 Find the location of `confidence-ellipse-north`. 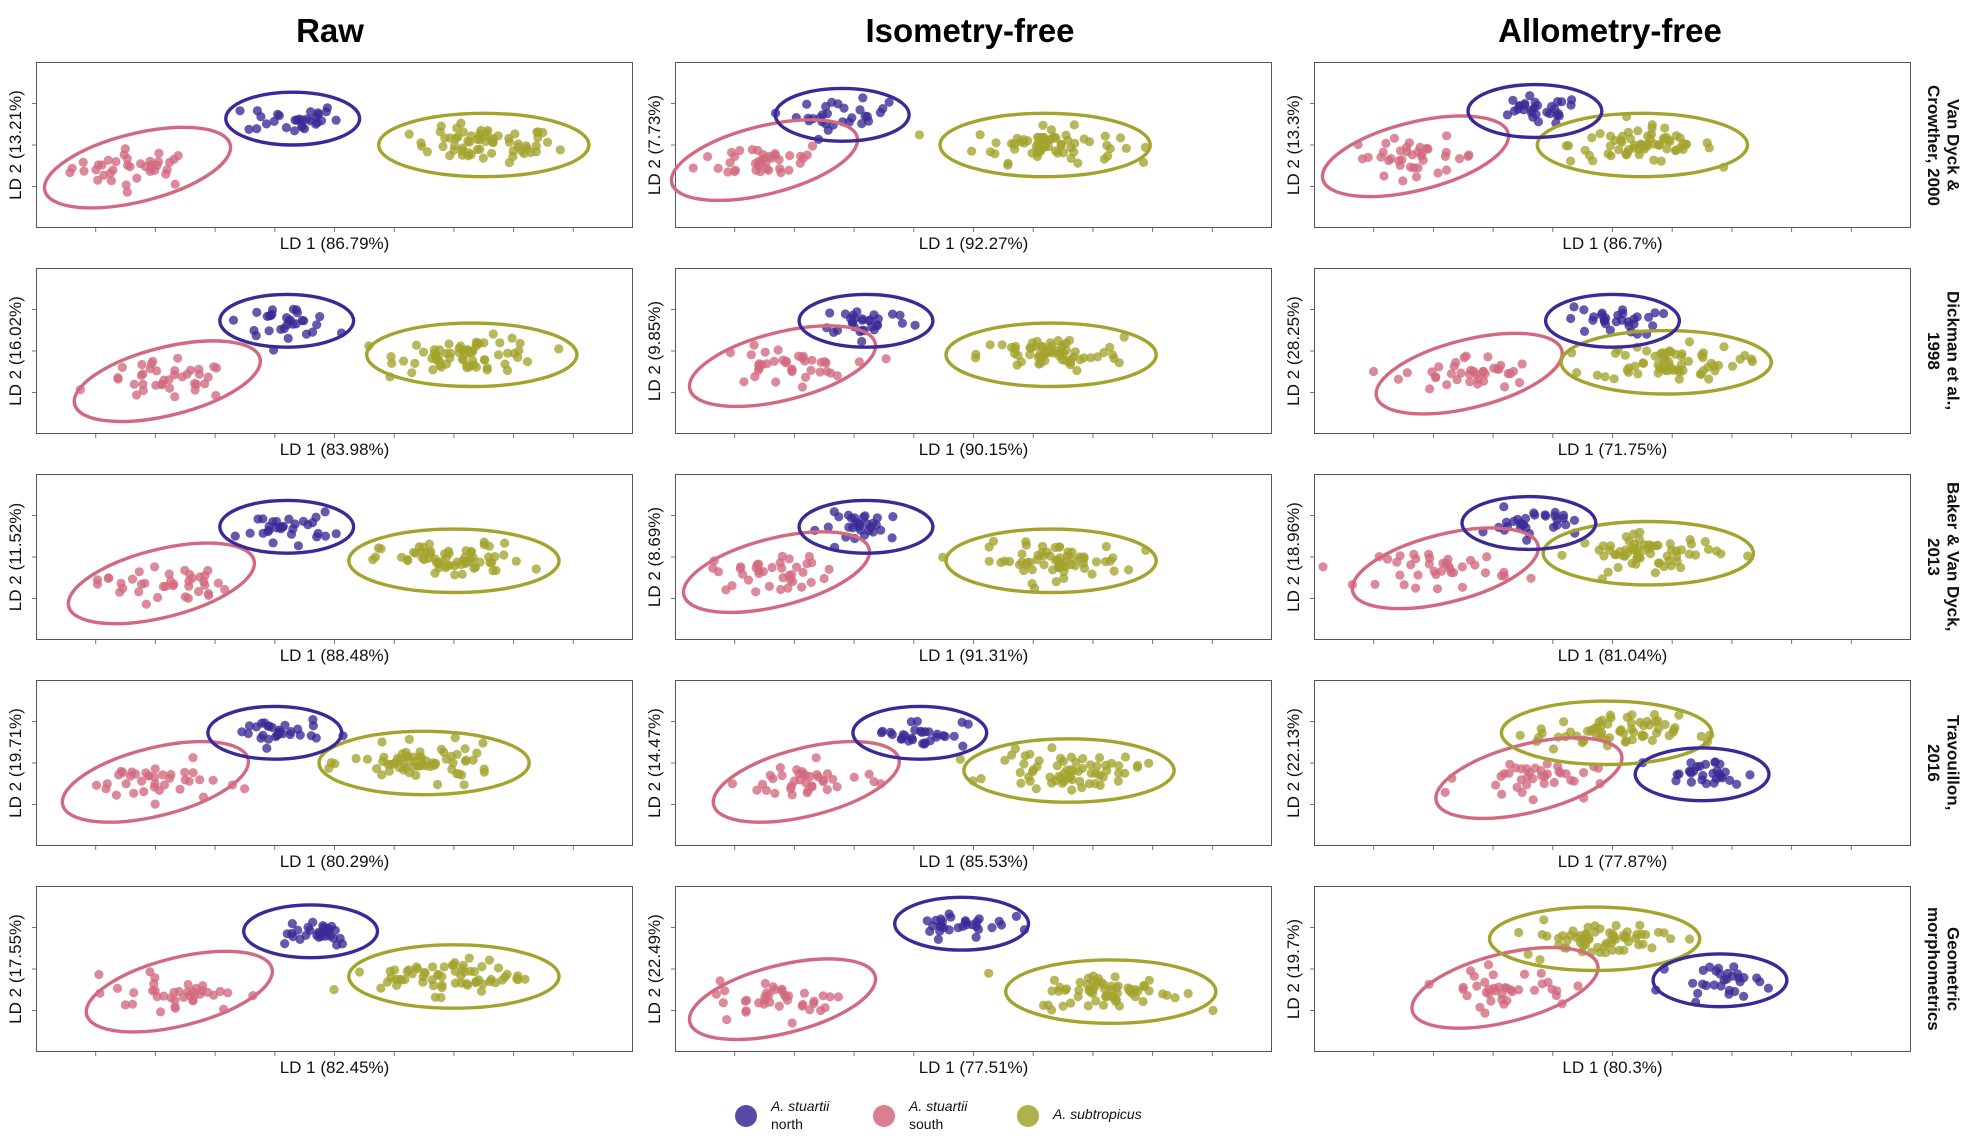

confidence-ellipse-north is located at coordinates (1612, 320).